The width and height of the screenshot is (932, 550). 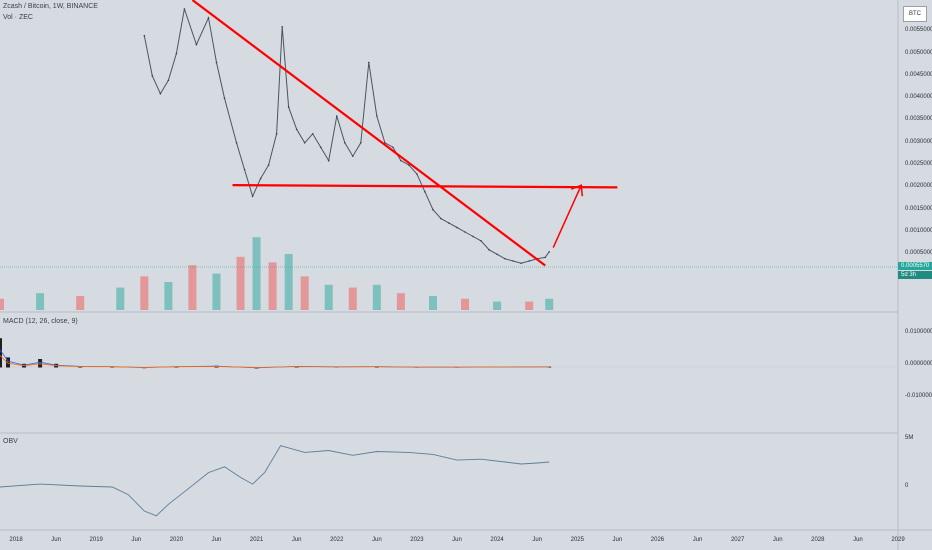 What do you see at coordinates (337, 540) in the screenshot?
I see `time-axis-tick: 2022` at bounding box center [337, 540].